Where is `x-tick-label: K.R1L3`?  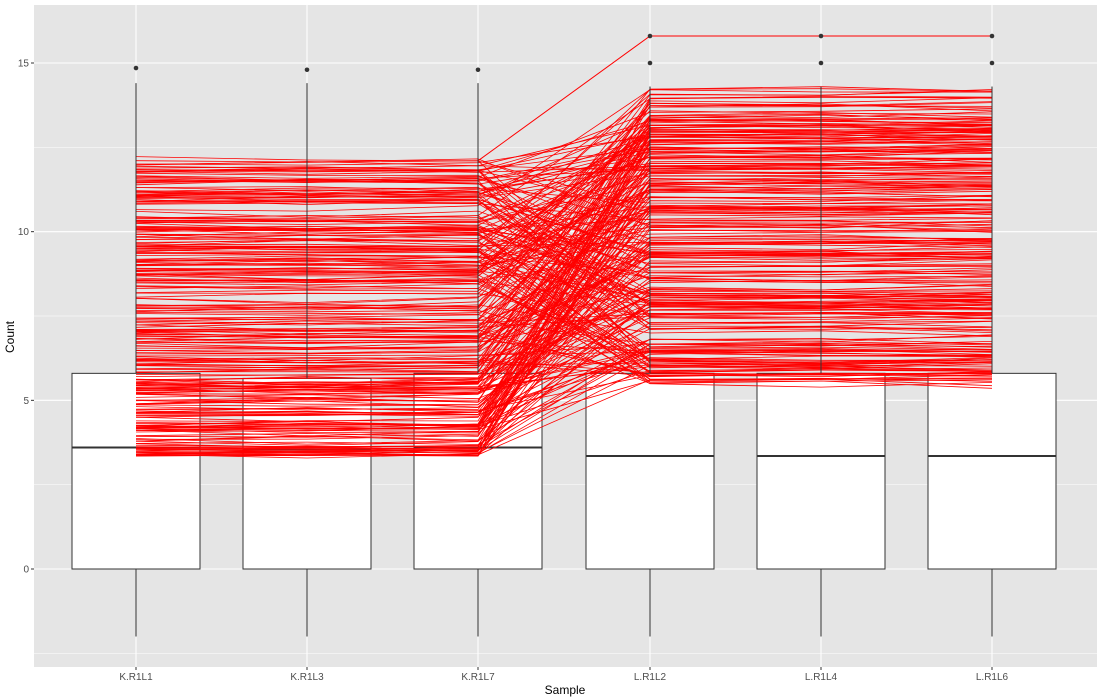
x-tick-label: K.R1L3 is located at coordinates (307, 677).